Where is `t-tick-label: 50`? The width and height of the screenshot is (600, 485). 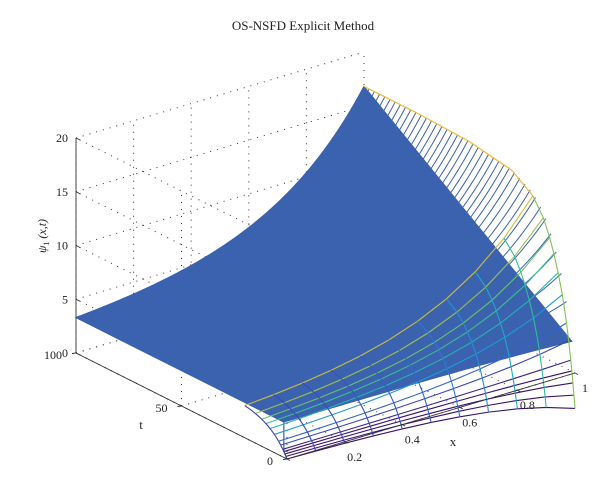
t-tick-label: 50 is located at coordinates (162, 408).